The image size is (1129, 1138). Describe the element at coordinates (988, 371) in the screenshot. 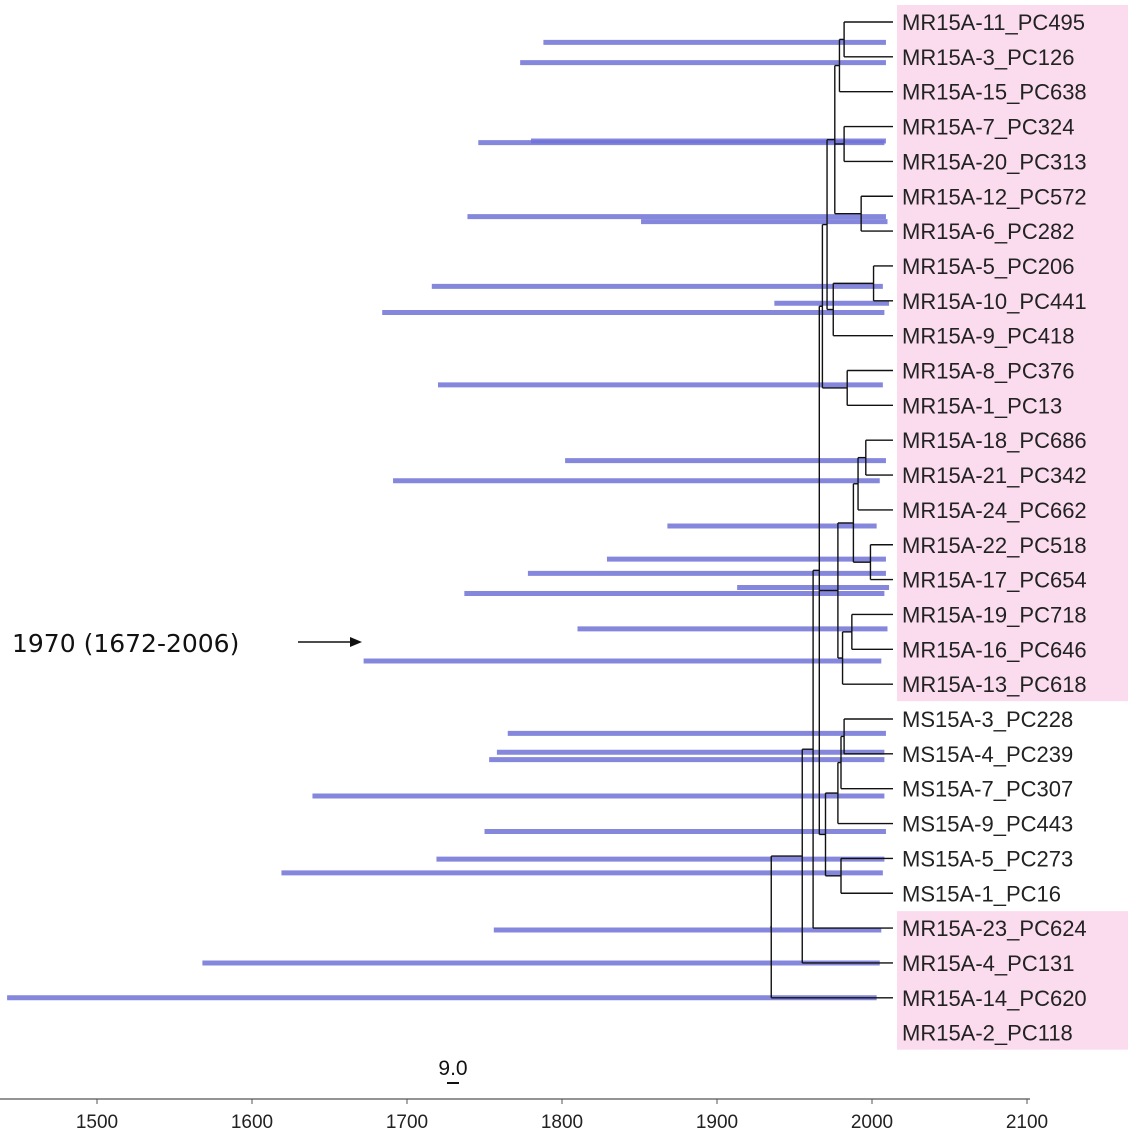

I see `tip-label: MR15A-8_PC376` at that location.